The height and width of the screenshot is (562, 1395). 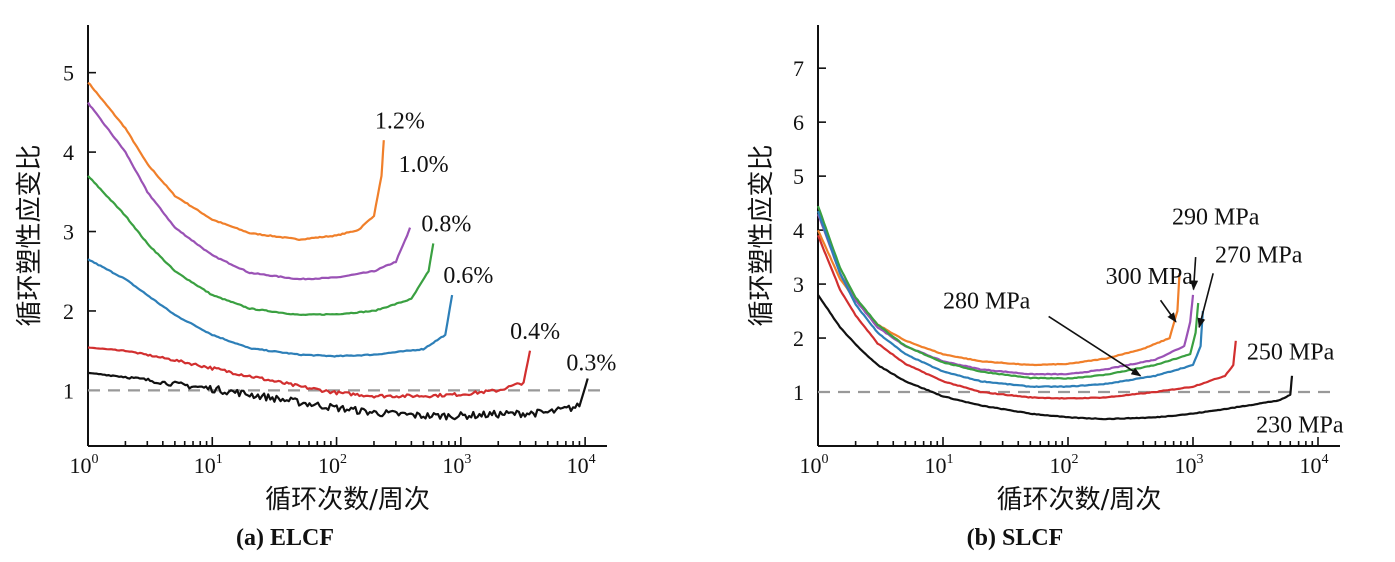 What do you see at coordinates (424, 165) in the screenshot?
I see `series-label: 1.0%` at bounding box center [424, 165].